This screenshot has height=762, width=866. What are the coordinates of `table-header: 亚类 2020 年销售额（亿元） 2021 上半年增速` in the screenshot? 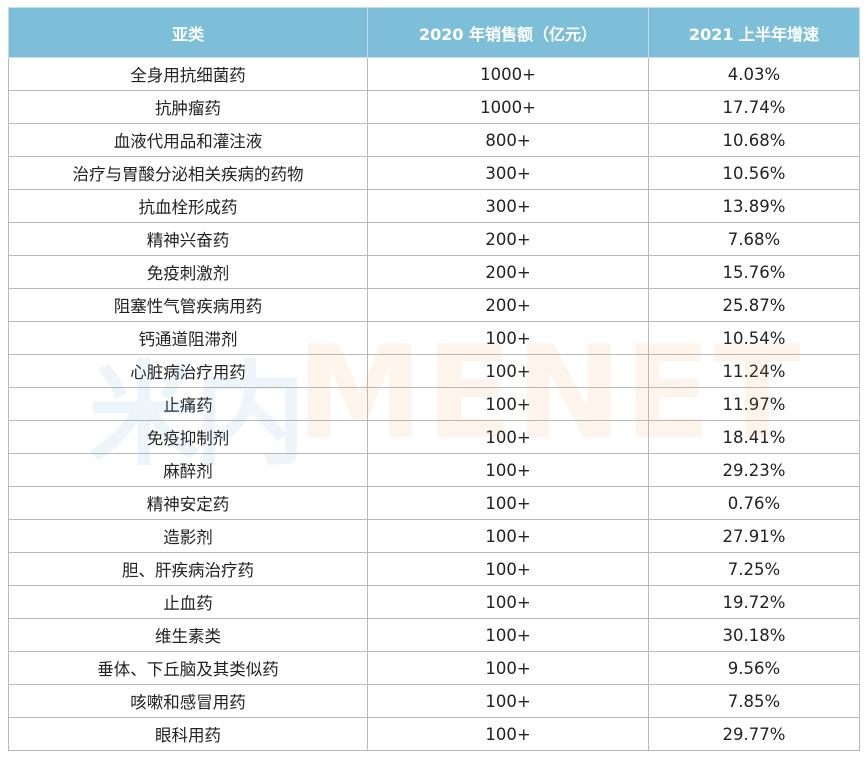 It's located at (434, 32).